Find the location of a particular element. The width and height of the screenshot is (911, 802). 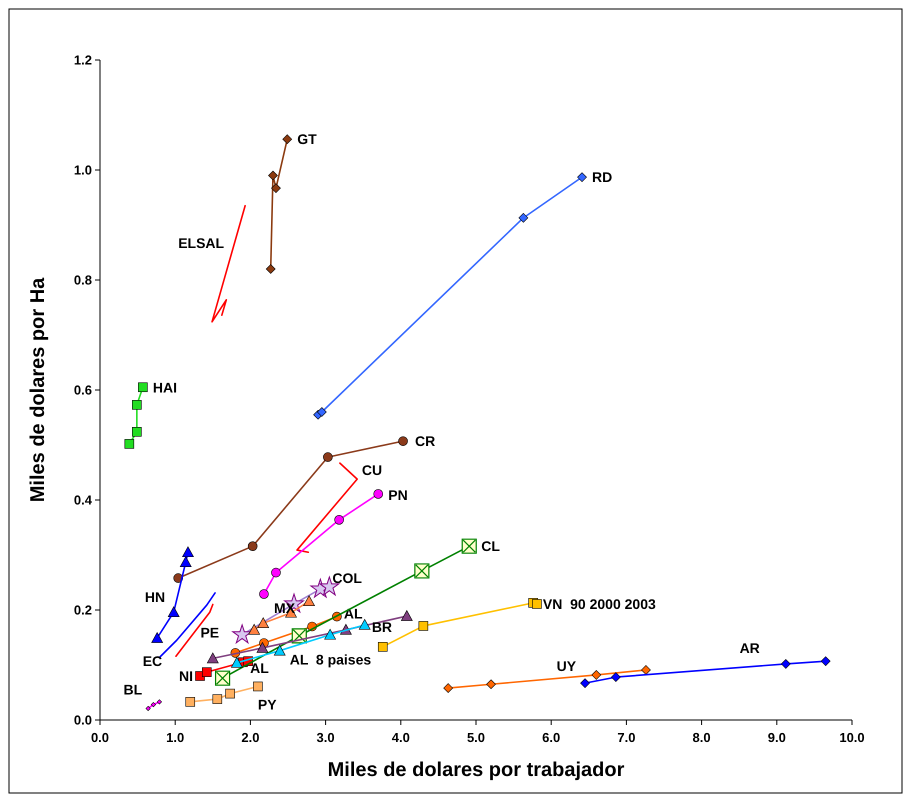

x-tick-label: 1.0 is located at coordinates (175, 737).